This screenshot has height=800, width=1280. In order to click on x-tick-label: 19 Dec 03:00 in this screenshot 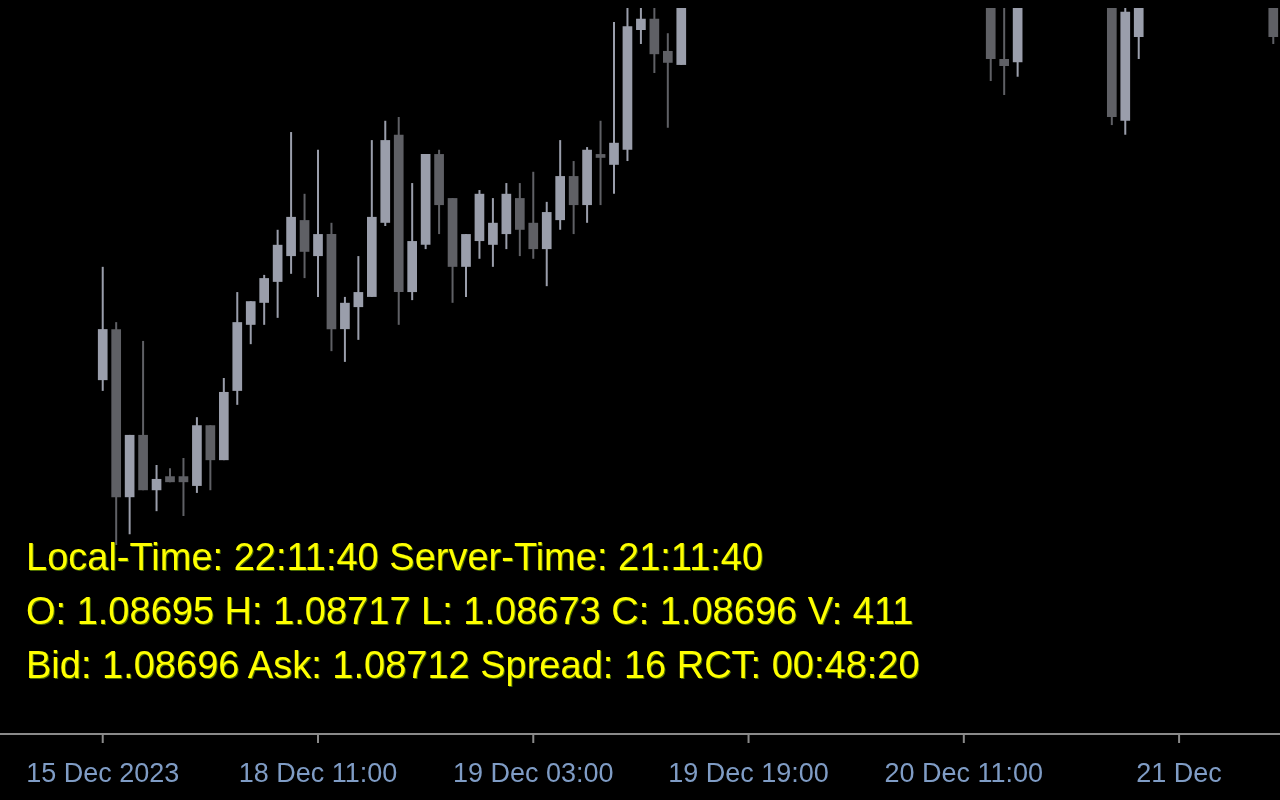, I will do `click(533, 772)`.